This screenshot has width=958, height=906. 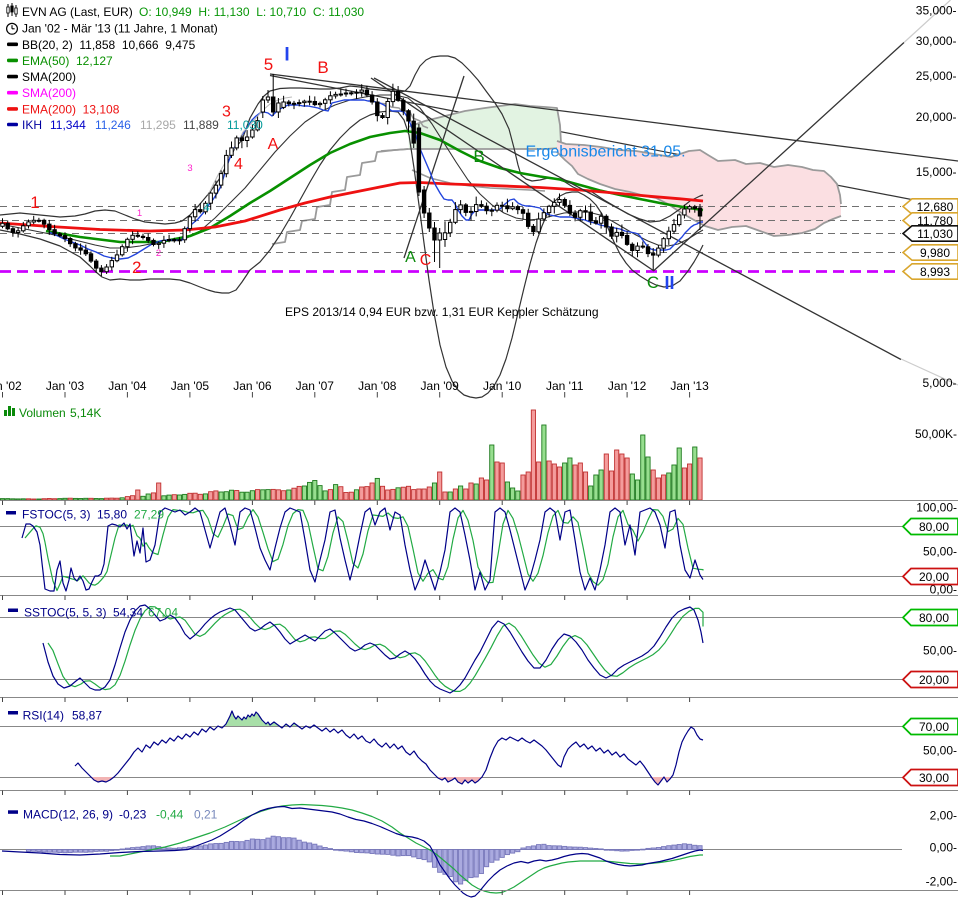 I want to click on svg-text: II, so click(x=669, y=283).